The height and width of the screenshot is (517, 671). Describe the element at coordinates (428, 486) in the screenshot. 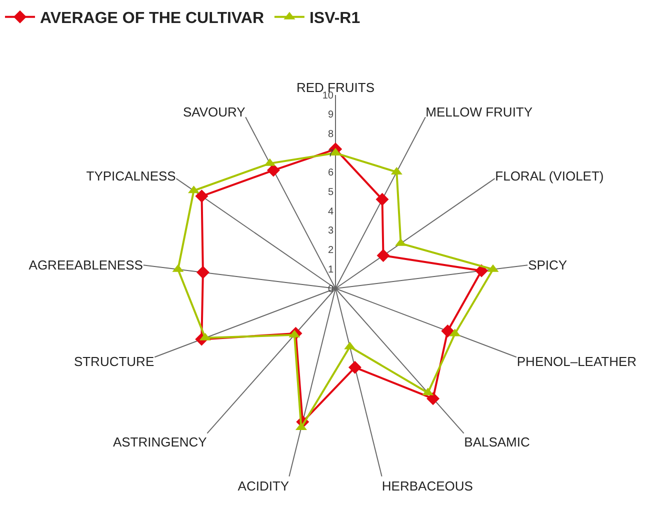

I see `spoke-label: HERBACEOUS` at that location.